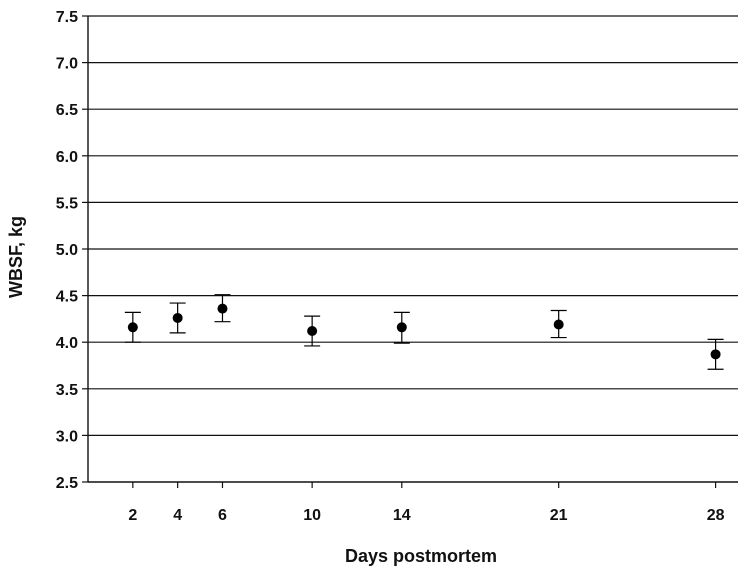 The image size is (740, 570). Describe the element at coordinates (716, 515) in the screenshot. I see `x-tick-label-28: 28` at that location.